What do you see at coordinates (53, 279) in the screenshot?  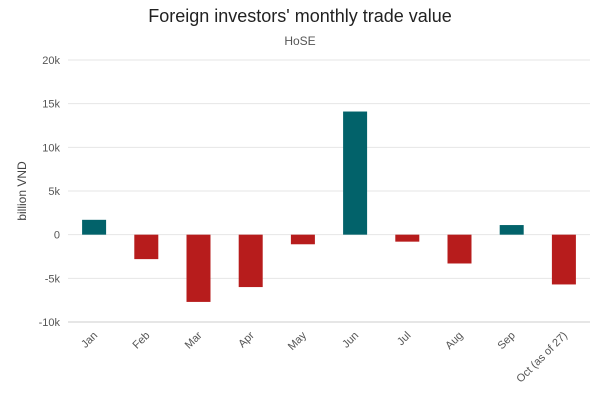 I see `y-tick-label: -5k` at bounding box center [53, 279].